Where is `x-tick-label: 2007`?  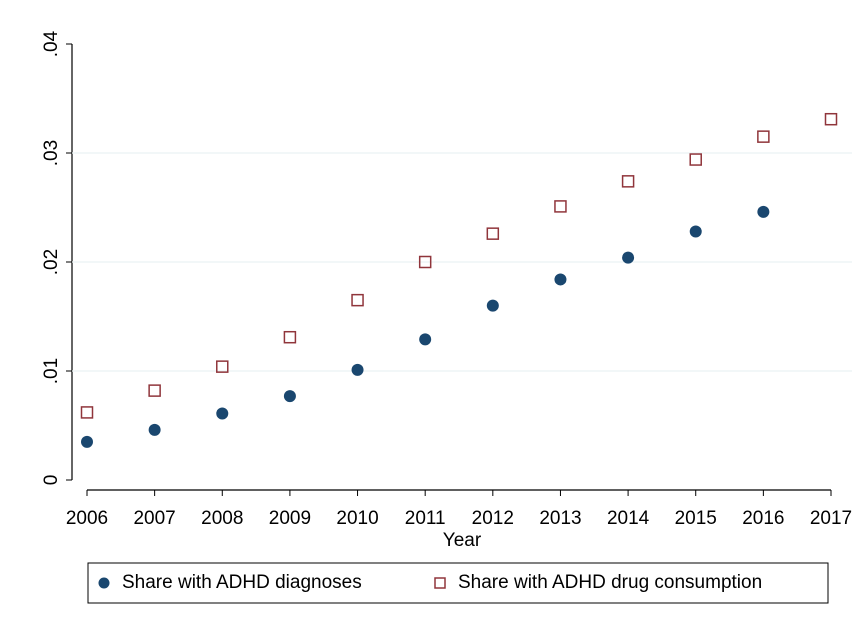 x-tick-label: 2007 is located at coordinates (154, 518).